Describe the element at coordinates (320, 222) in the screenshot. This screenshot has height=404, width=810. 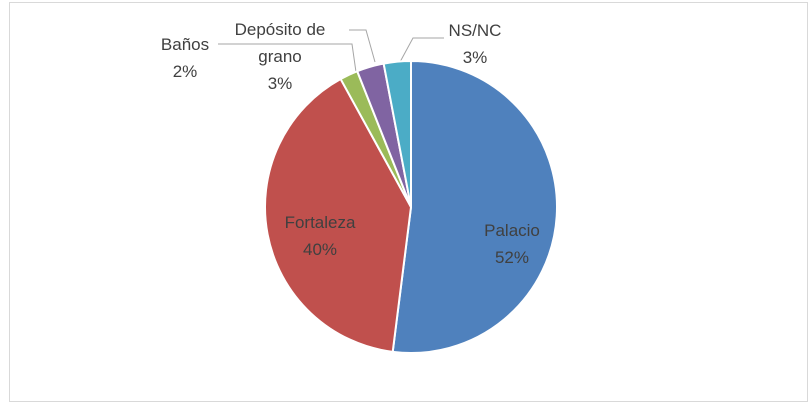
I see `category-label: Fortaleza` at that location.